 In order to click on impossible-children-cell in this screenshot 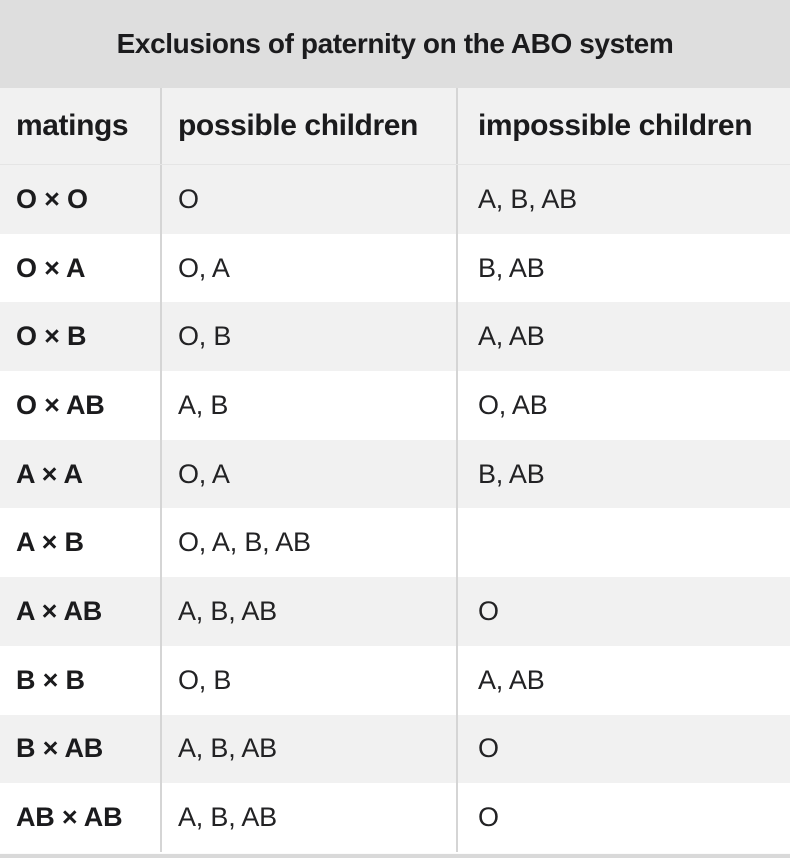, I will do `click(623, 543)`.